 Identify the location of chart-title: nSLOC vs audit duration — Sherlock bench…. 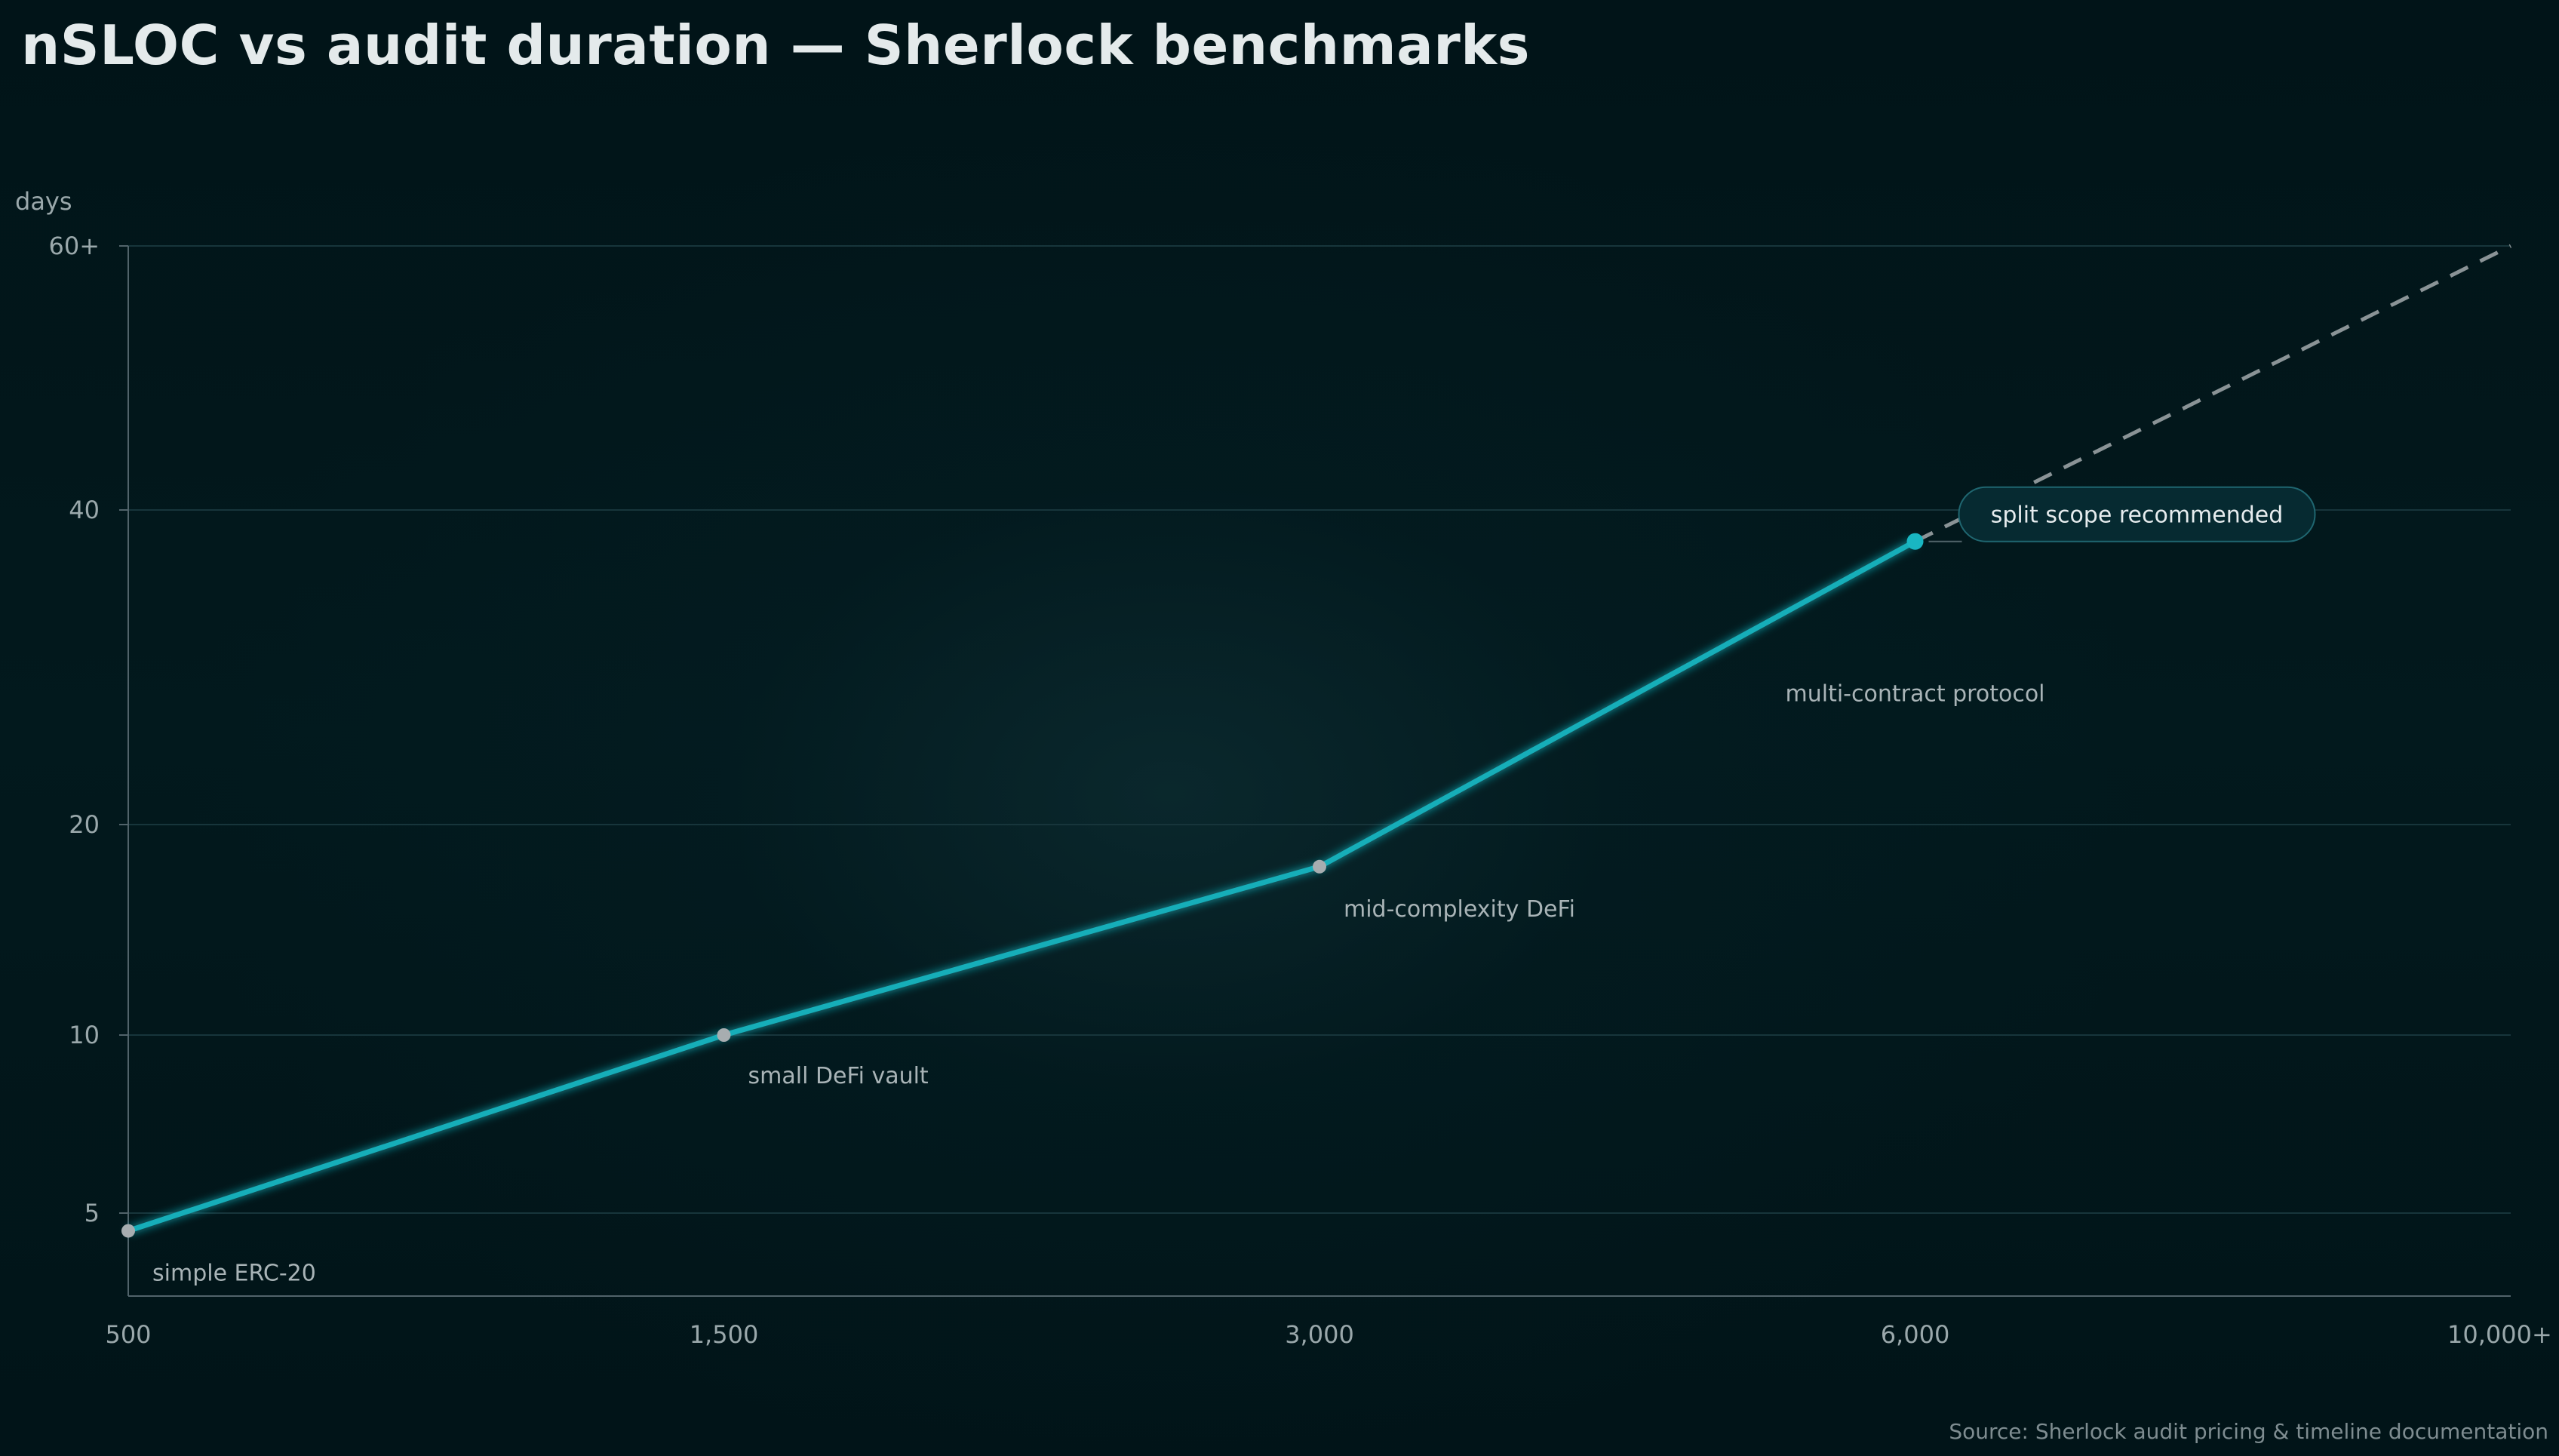
(775, 45).